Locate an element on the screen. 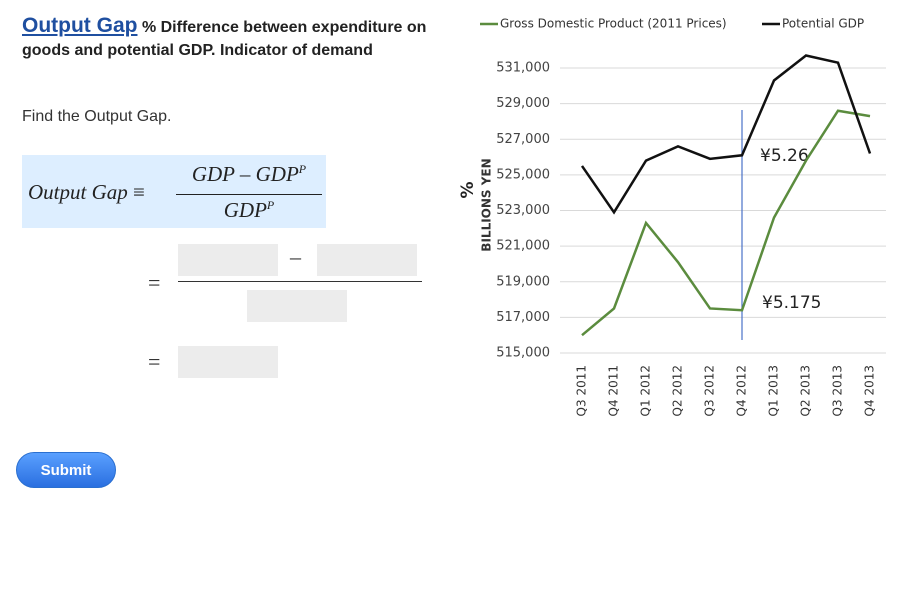  y-tick-label: 519,000 is located at coordinates (523, 281).